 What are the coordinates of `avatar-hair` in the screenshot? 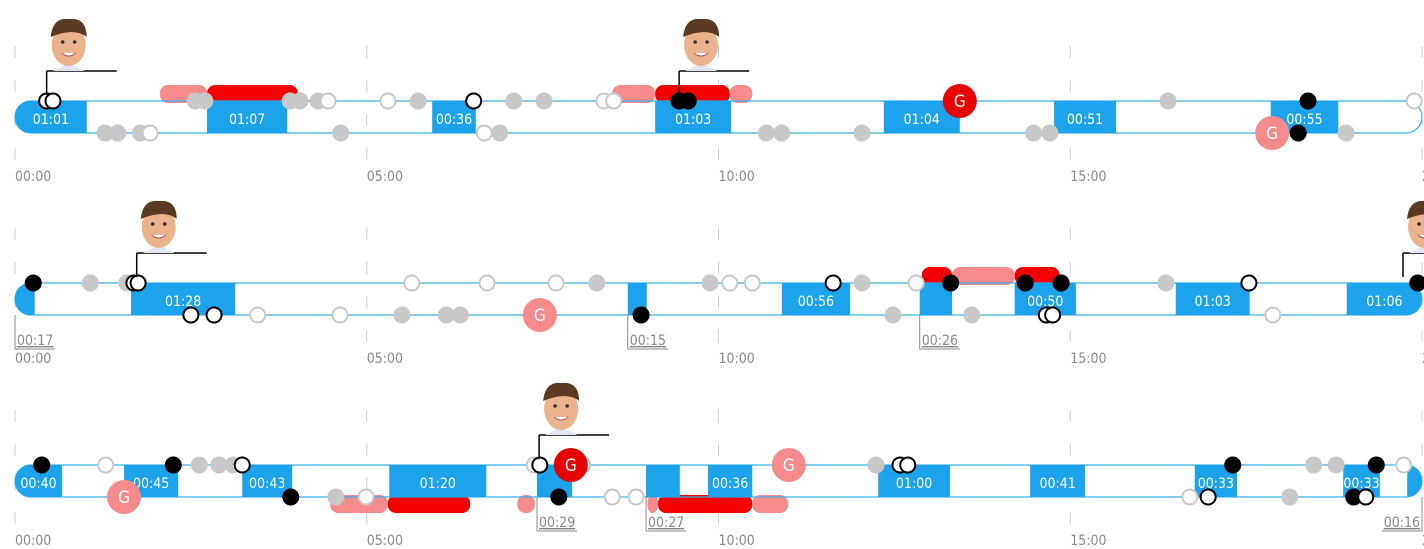 It's located at (701, 27).